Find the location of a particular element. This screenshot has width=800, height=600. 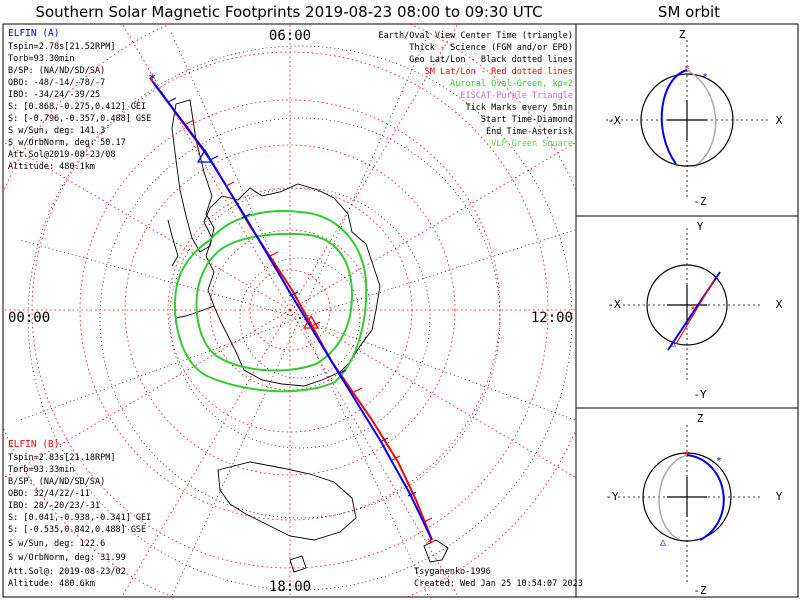

created-timestamp: Created: Wed Jan 25 10:54:07 2023 is located at coordinates (498, 584).